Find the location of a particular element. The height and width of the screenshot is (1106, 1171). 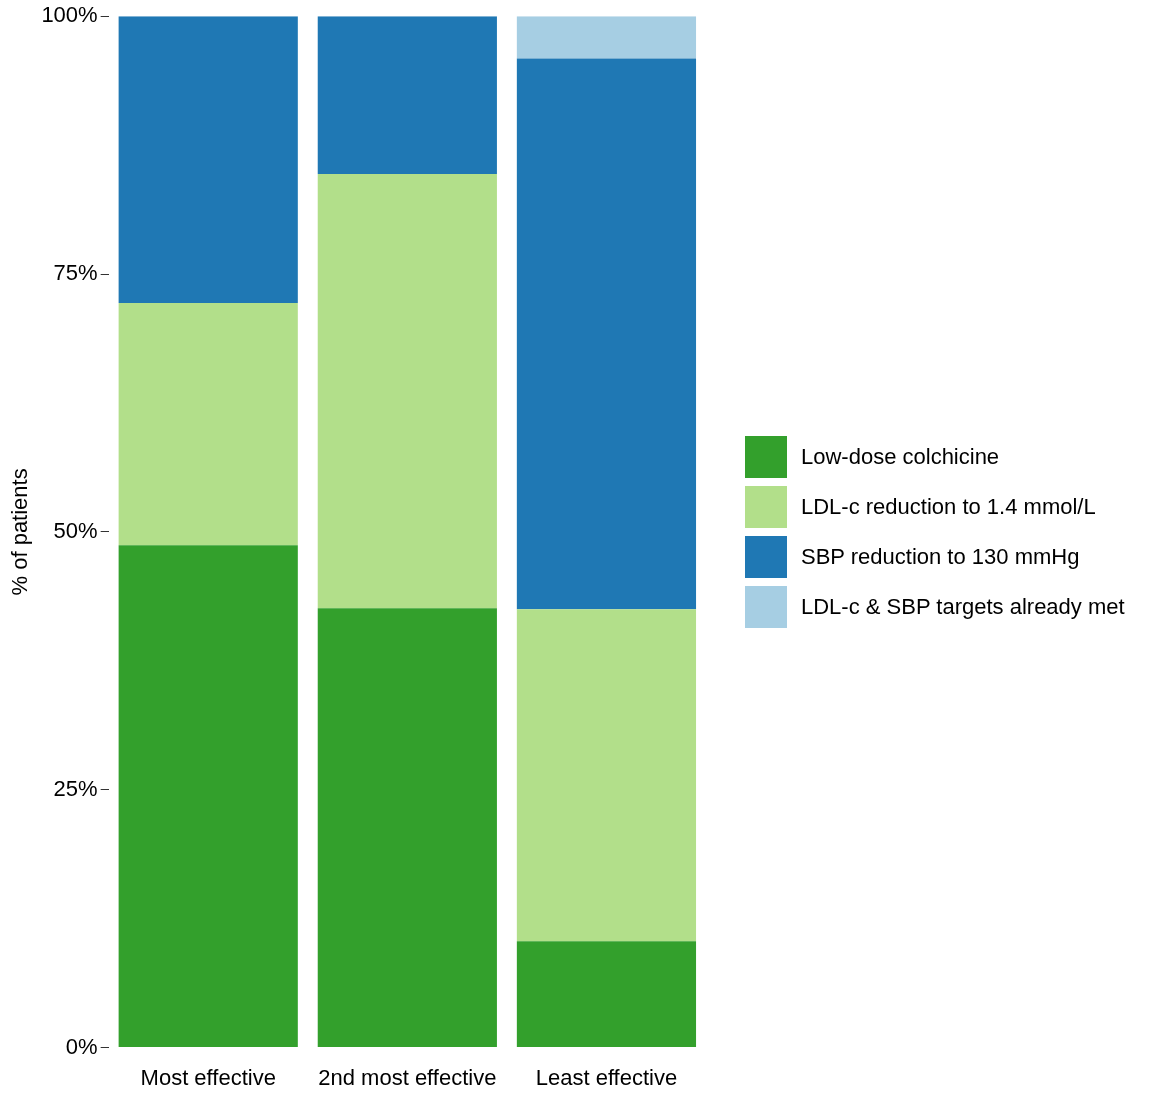

x-tick-label: Most effective is located at coordinates (208, 1077).